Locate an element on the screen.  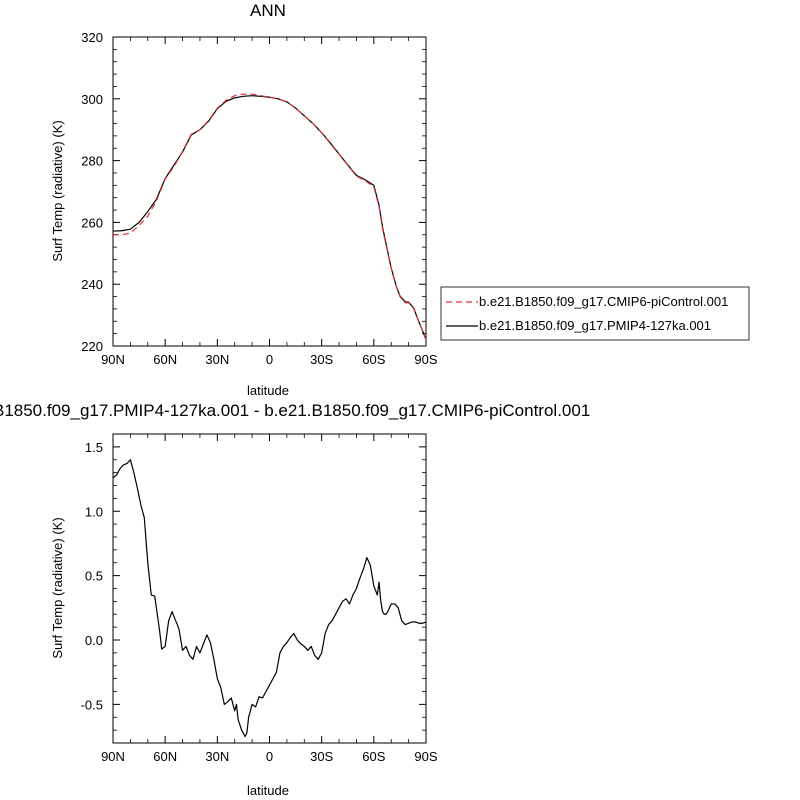
top-series-group is located at coordinates (269, 217).